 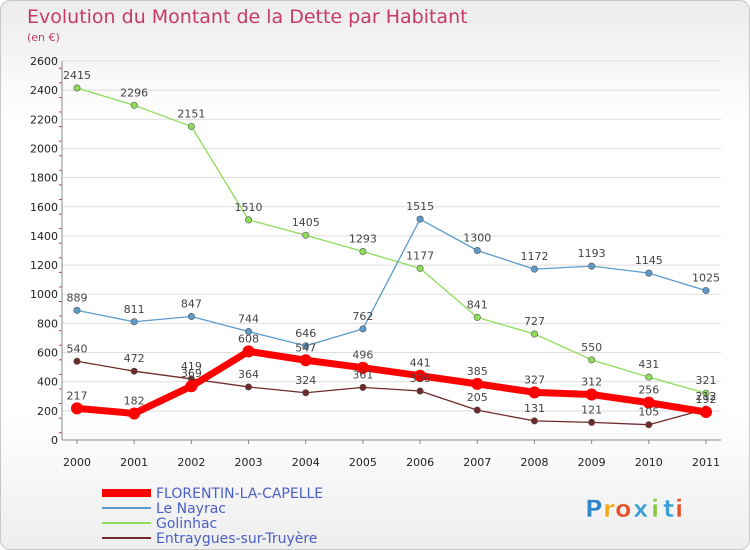 What do you see at coordinates (134, 413) in the screenshot?
I see `point-florentin-la-capelle-2001` at bounding box center [134, 413].